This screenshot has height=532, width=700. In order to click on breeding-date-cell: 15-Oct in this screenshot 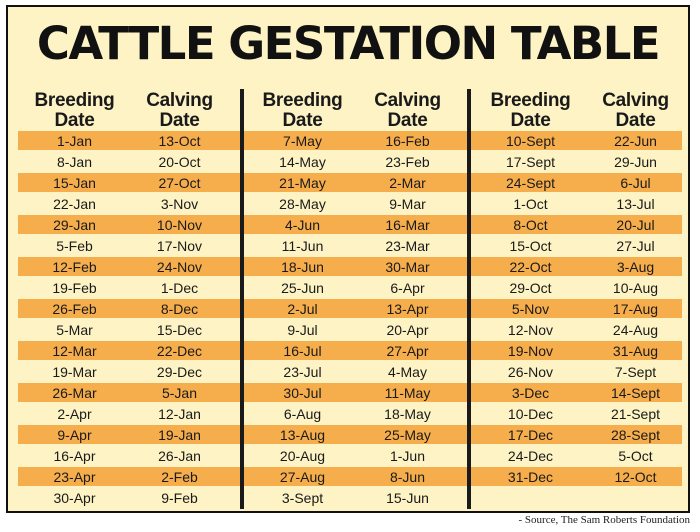, I will do `click(530, 246)`.